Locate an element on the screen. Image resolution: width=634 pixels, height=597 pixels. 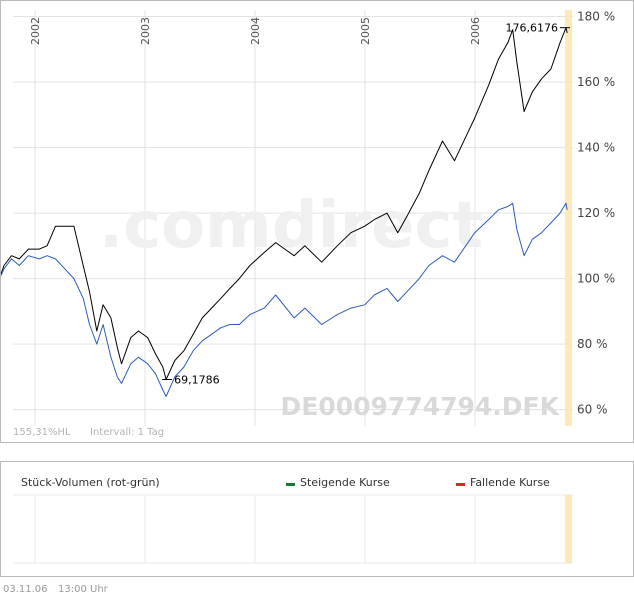
footer-time: 13:00 Uhr is located at coordinates (83, 589).